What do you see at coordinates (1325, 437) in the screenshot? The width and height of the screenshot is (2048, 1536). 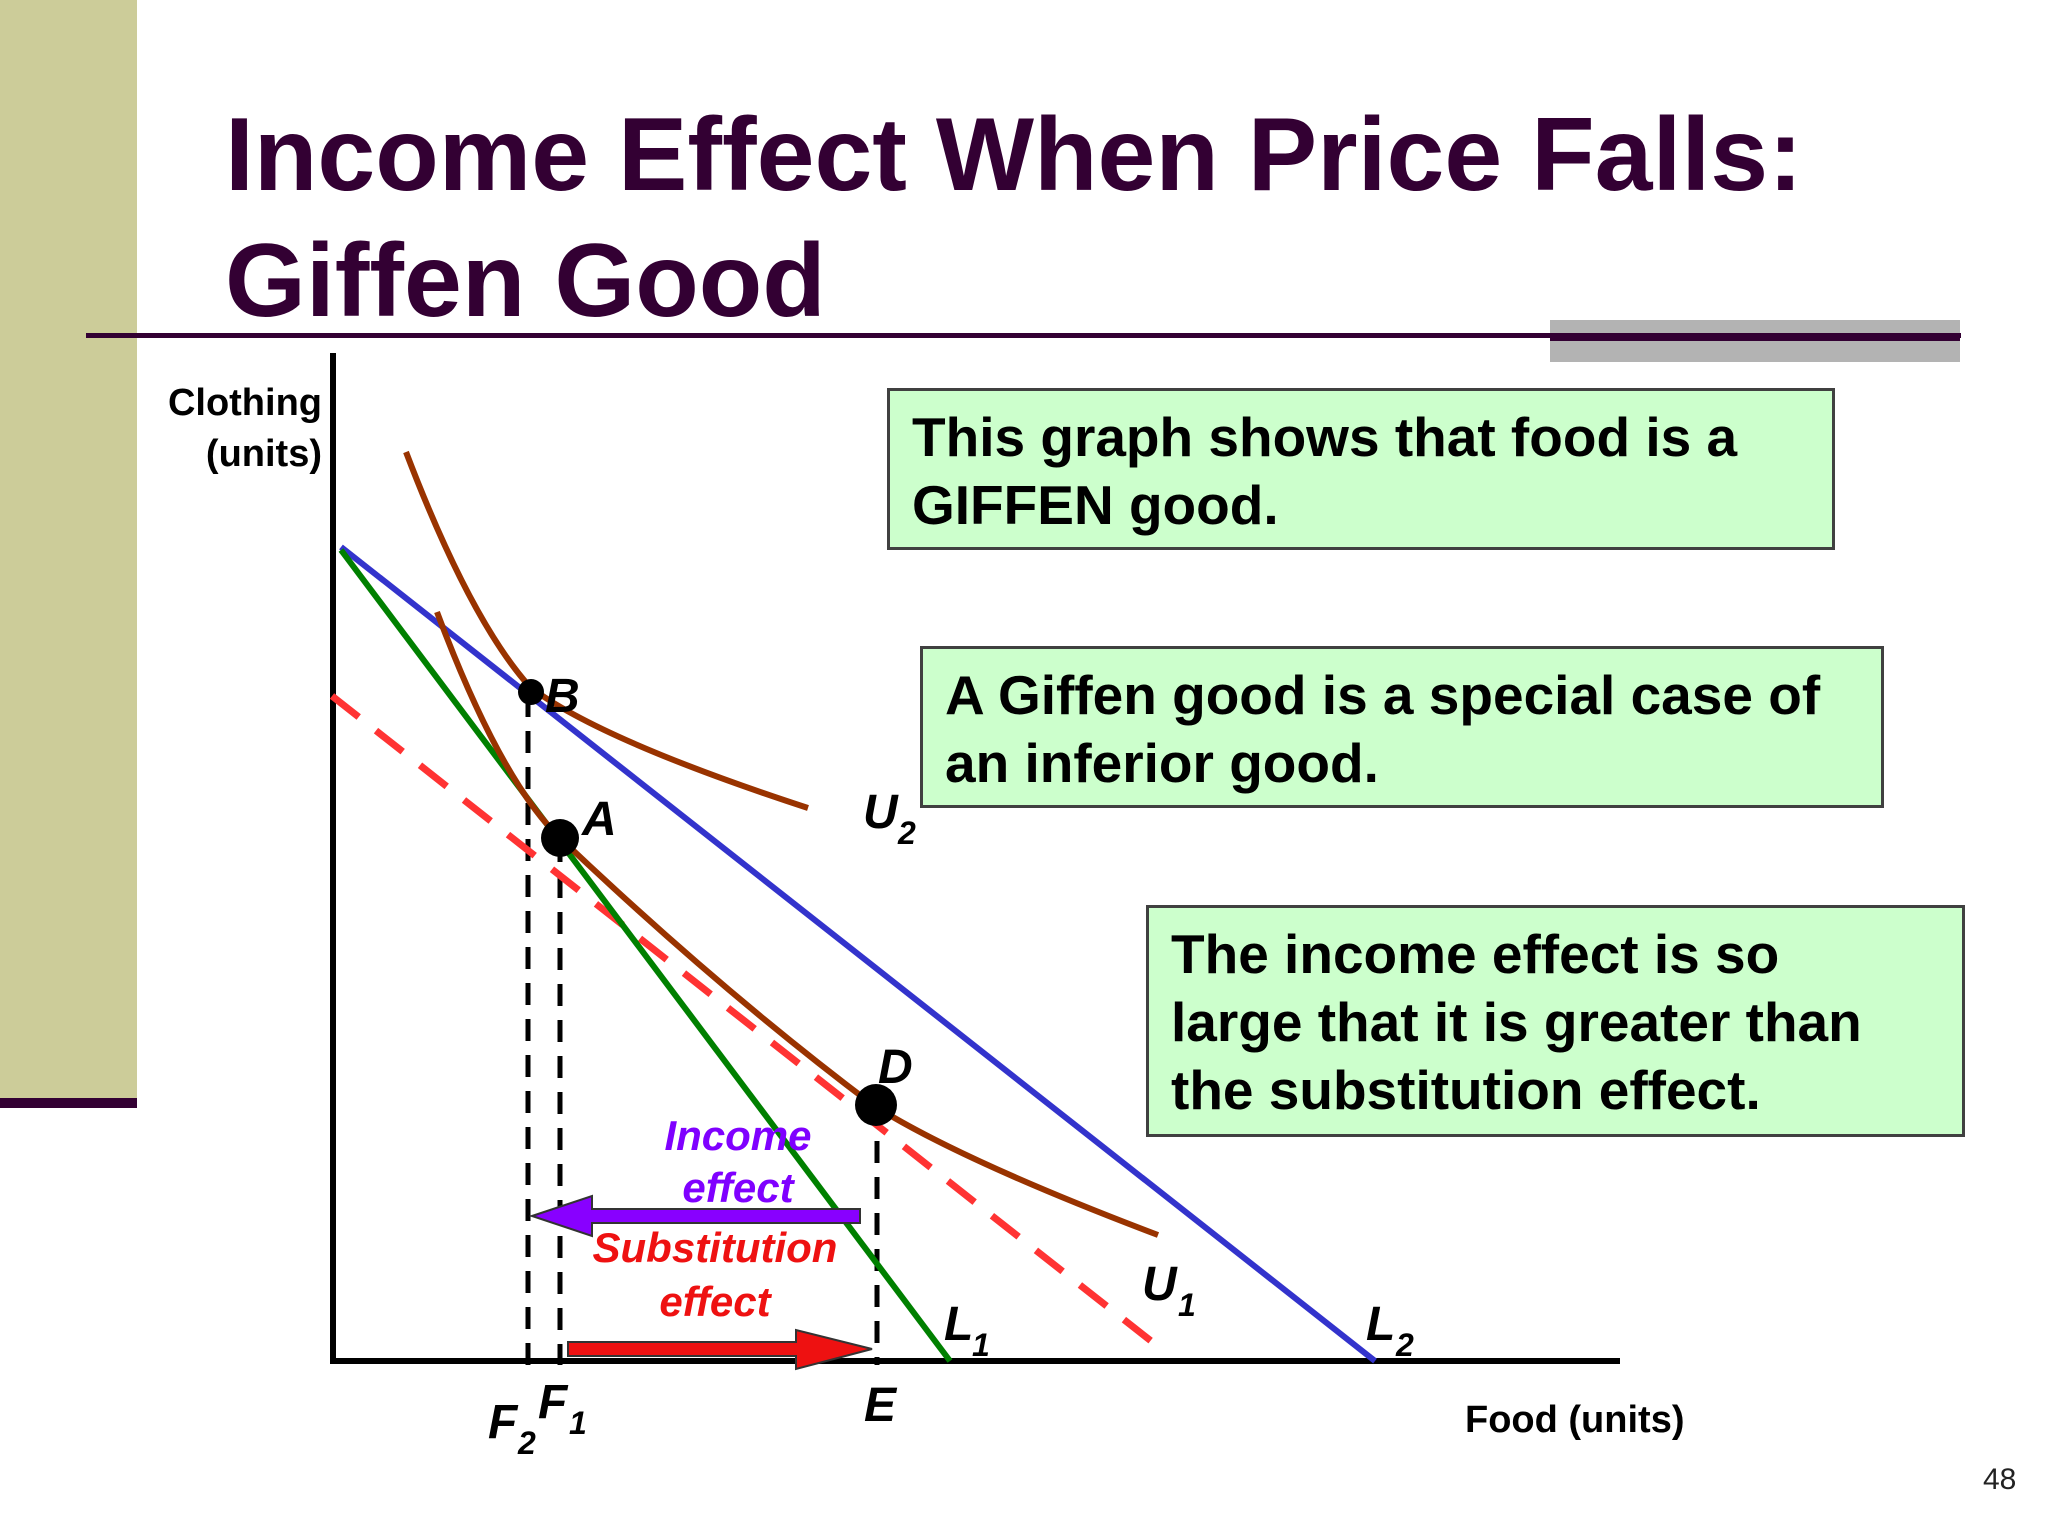 I see `giffen-graph-note-line-1: This graph shows that food is a` at bounding box center [1325, 437].